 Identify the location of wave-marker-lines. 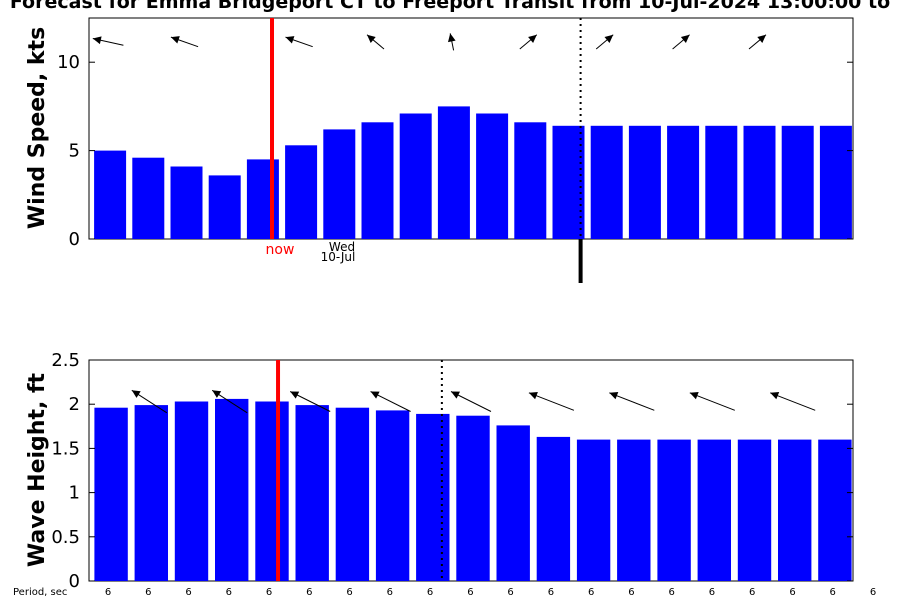
(359, 470).